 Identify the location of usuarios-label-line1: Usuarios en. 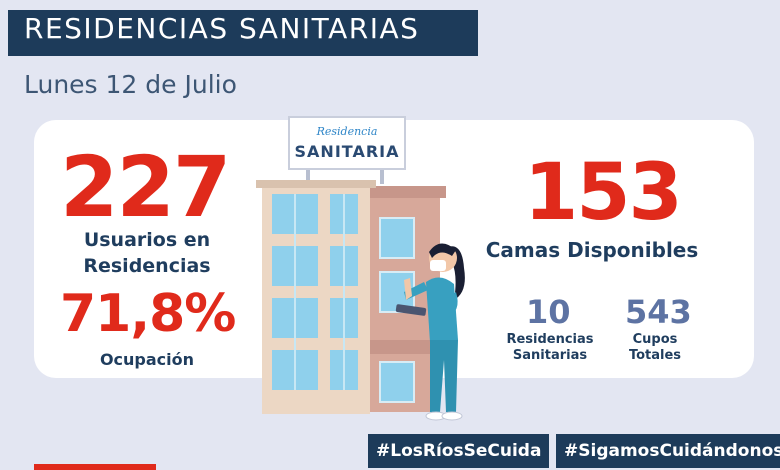
(147, 240).